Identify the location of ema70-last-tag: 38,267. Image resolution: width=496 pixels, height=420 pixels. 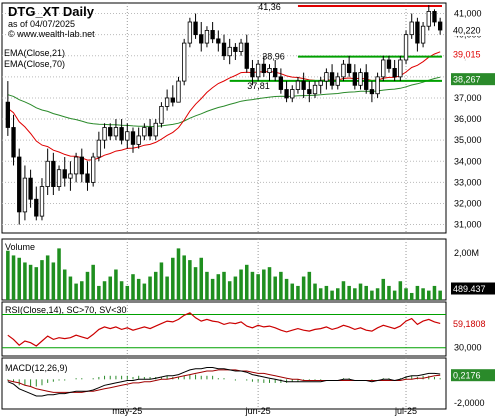
(467, 80).